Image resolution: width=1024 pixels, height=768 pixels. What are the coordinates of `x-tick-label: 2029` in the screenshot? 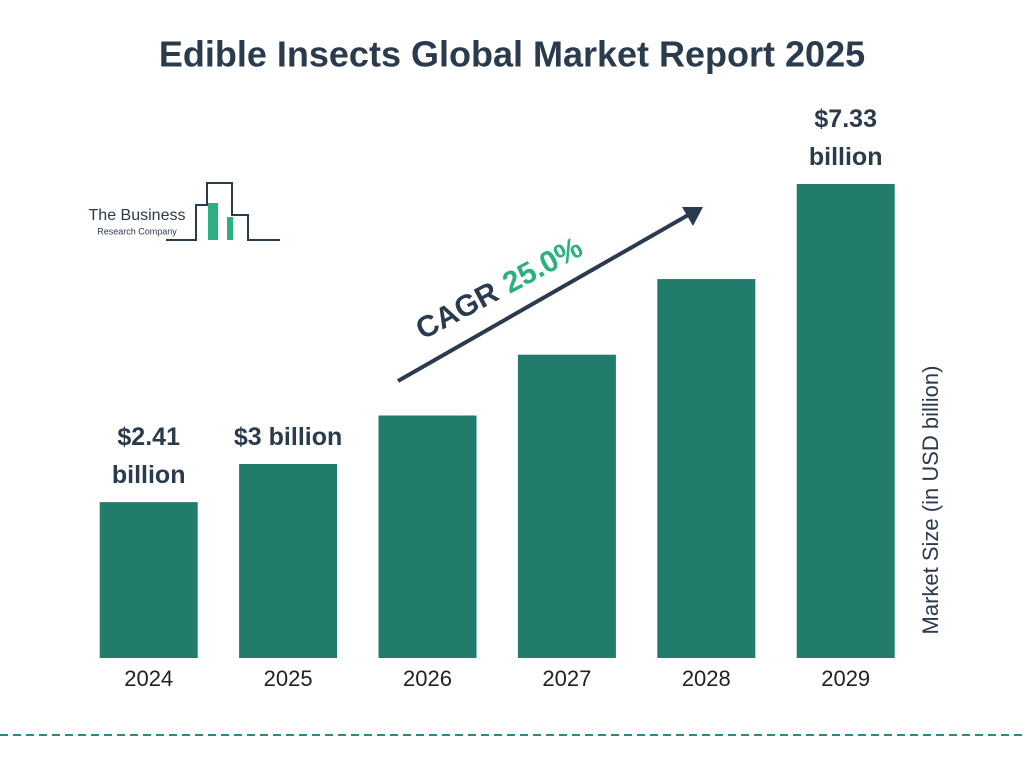 It's located at (845, 678).